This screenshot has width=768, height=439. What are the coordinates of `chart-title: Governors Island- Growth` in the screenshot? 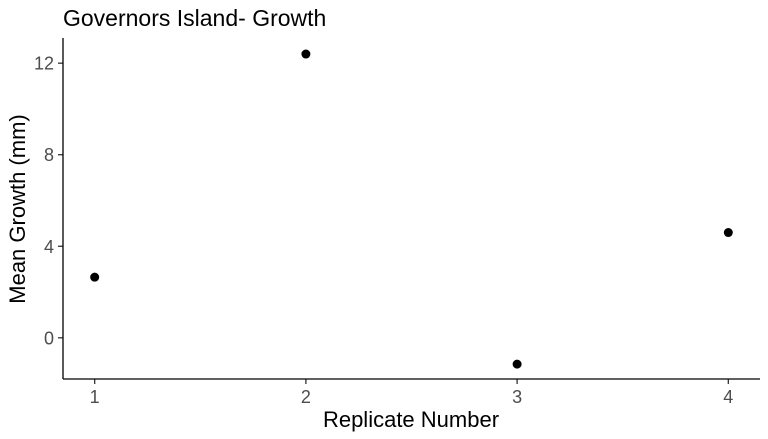 It's located at (194, 18).